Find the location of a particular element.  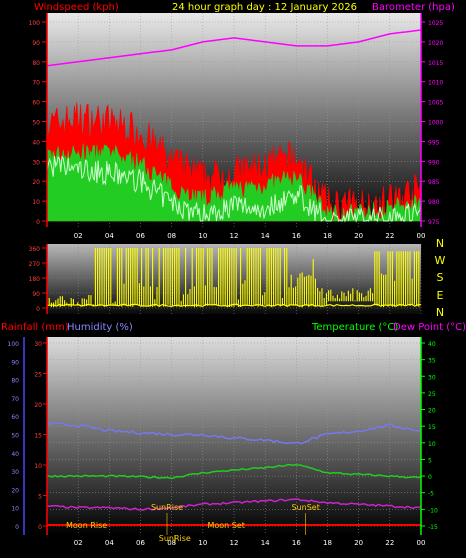

wind-x-tick: 14 is located at coordinates (265, 236).